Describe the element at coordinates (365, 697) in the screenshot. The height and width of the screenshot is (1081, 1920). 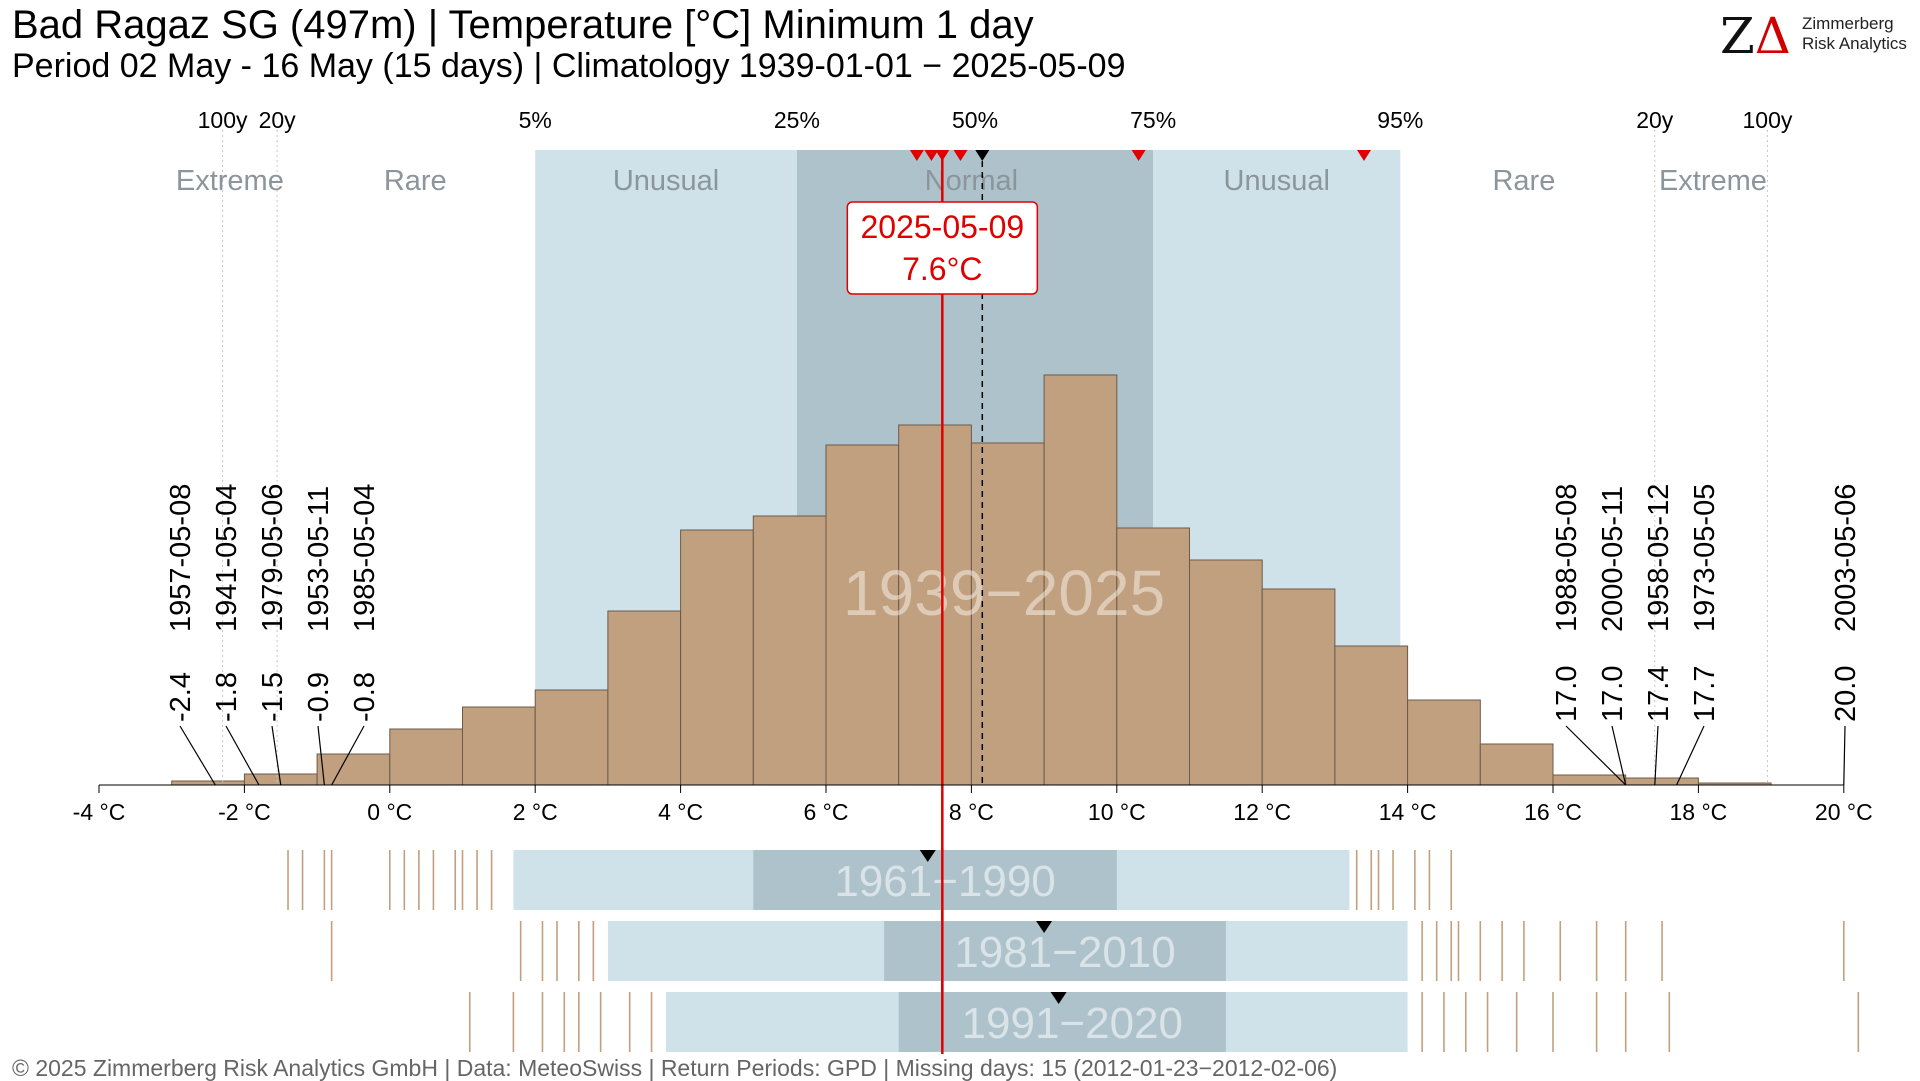
I see `record-value: -0.8` at that location.